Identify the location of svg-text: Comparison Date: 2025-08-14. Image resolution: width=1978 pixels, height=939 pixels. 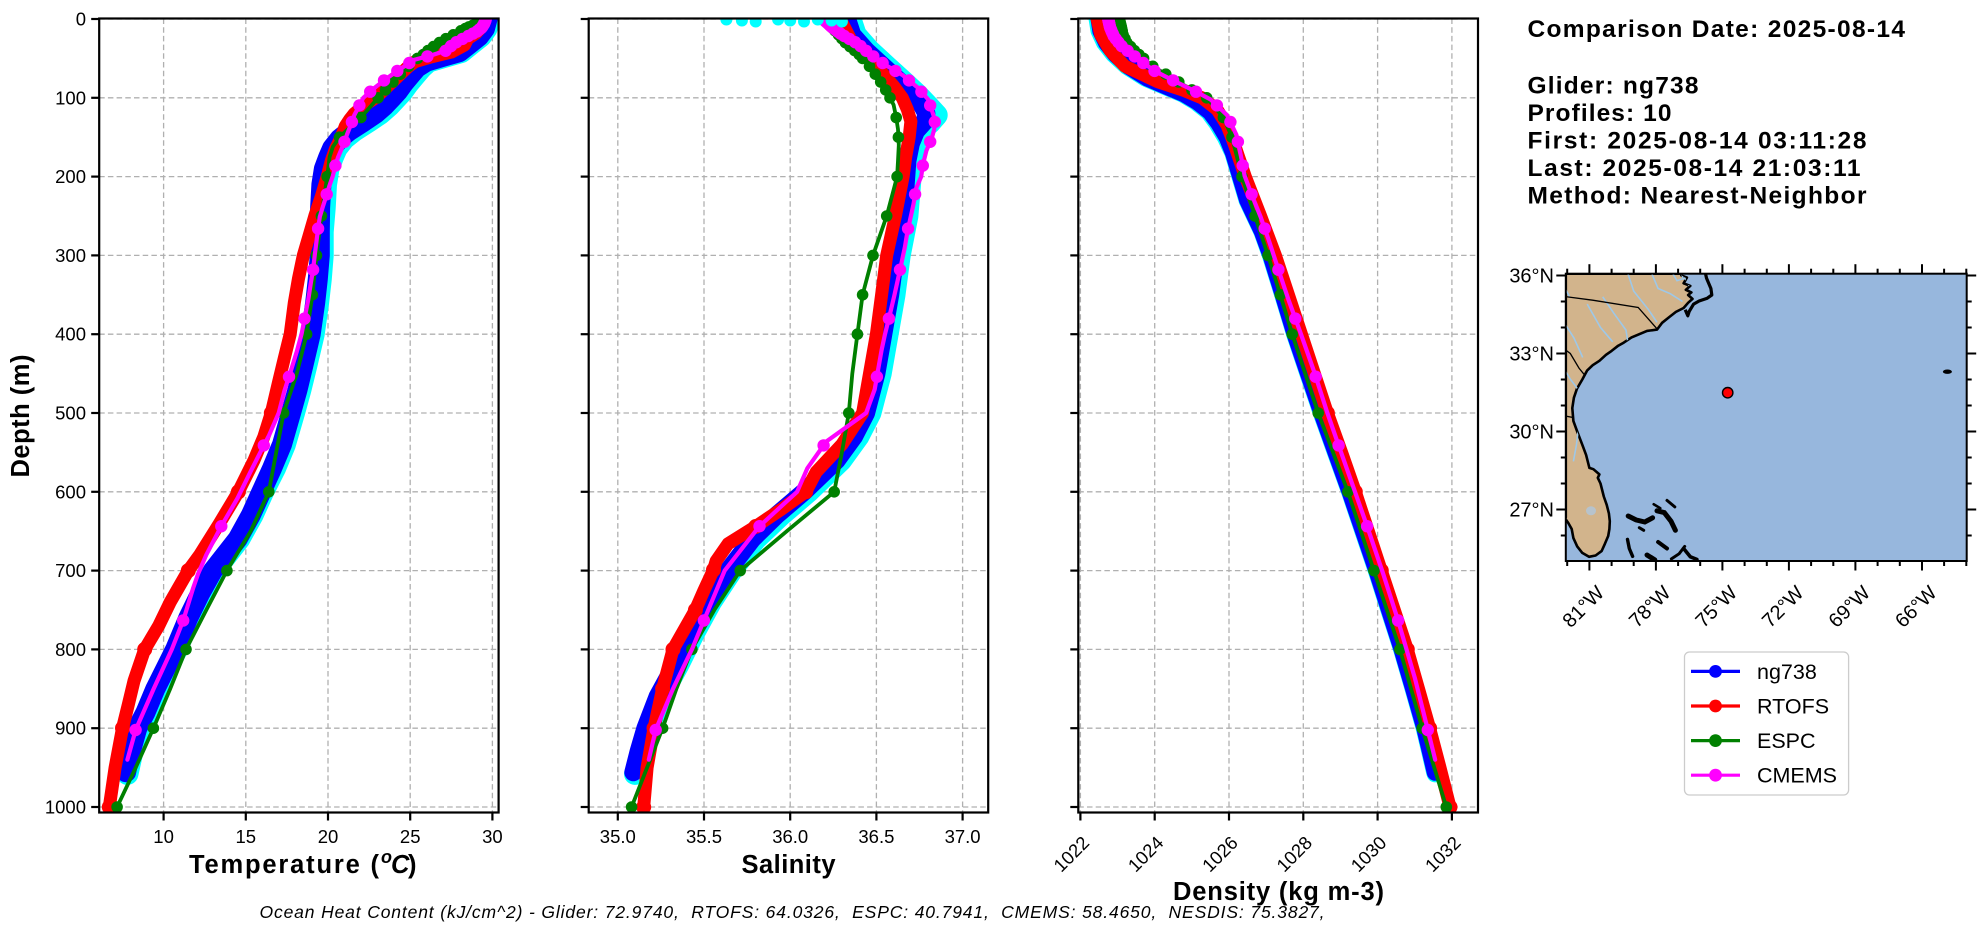
(1717, 29).